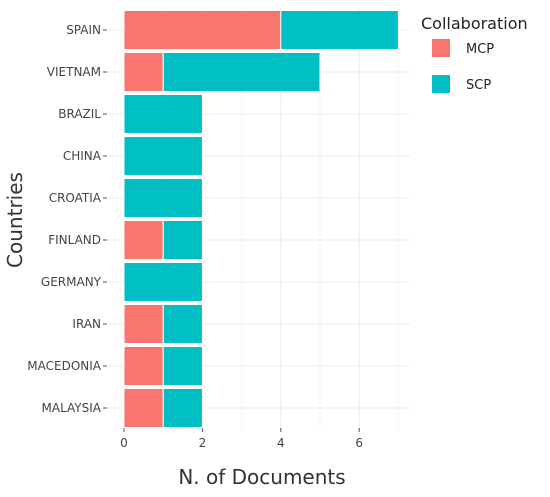  Describe the element at coordinates (64, 366) in the screenshot. I see `y-tick-label: MACEDONIA` at that location.